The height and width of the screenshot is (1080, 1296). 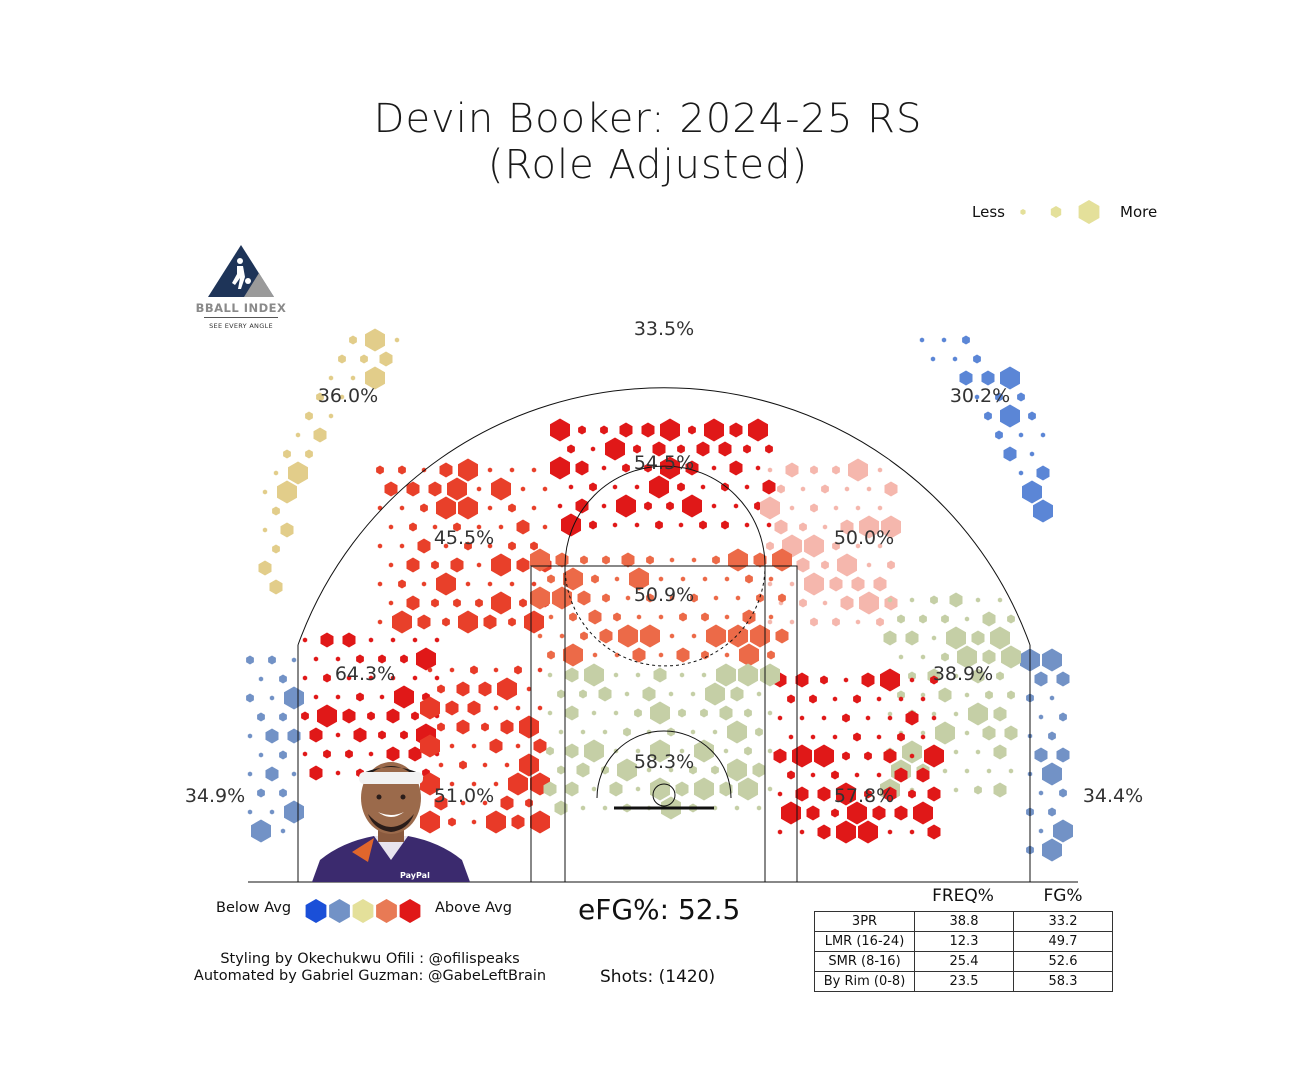 I want to click on row-label: By Rim (0-8), so click(x=864, y=981).